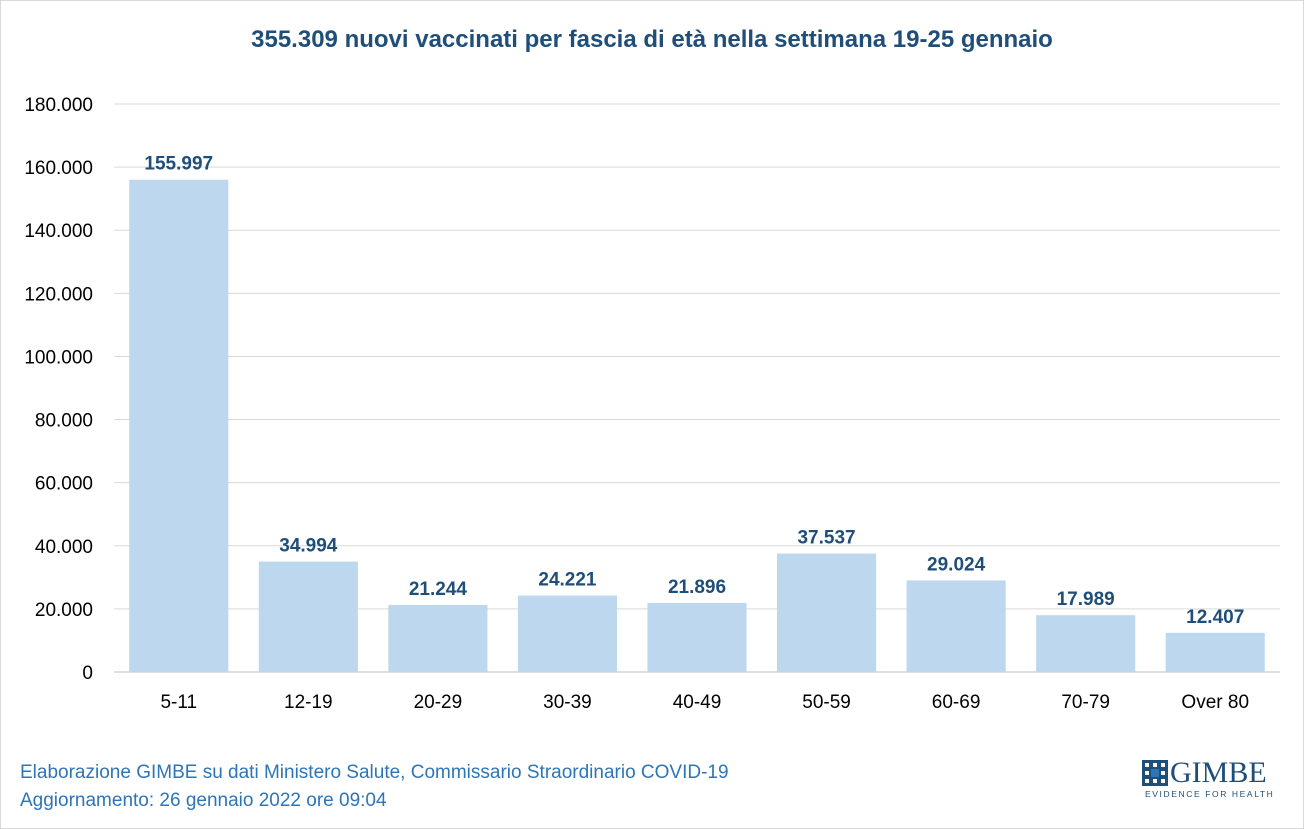 The width and height of the screenshot is (1304, 829). Describe the element at coordinates (438, 589) in the screenshot. I see `data-label: 21.244` at that location.